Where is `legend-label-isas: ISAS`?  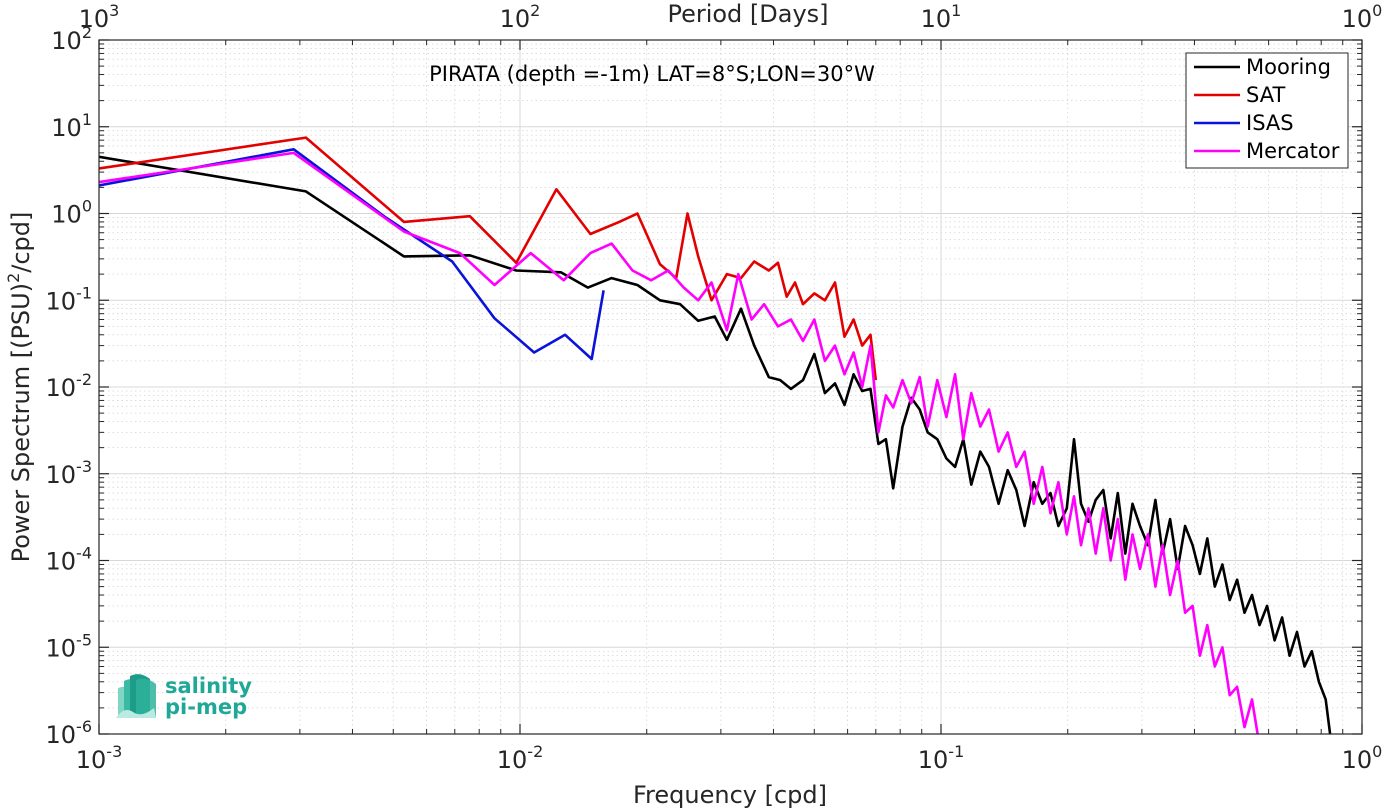
legend-label-isas: ISAS is located at coordinates (1270, 123).